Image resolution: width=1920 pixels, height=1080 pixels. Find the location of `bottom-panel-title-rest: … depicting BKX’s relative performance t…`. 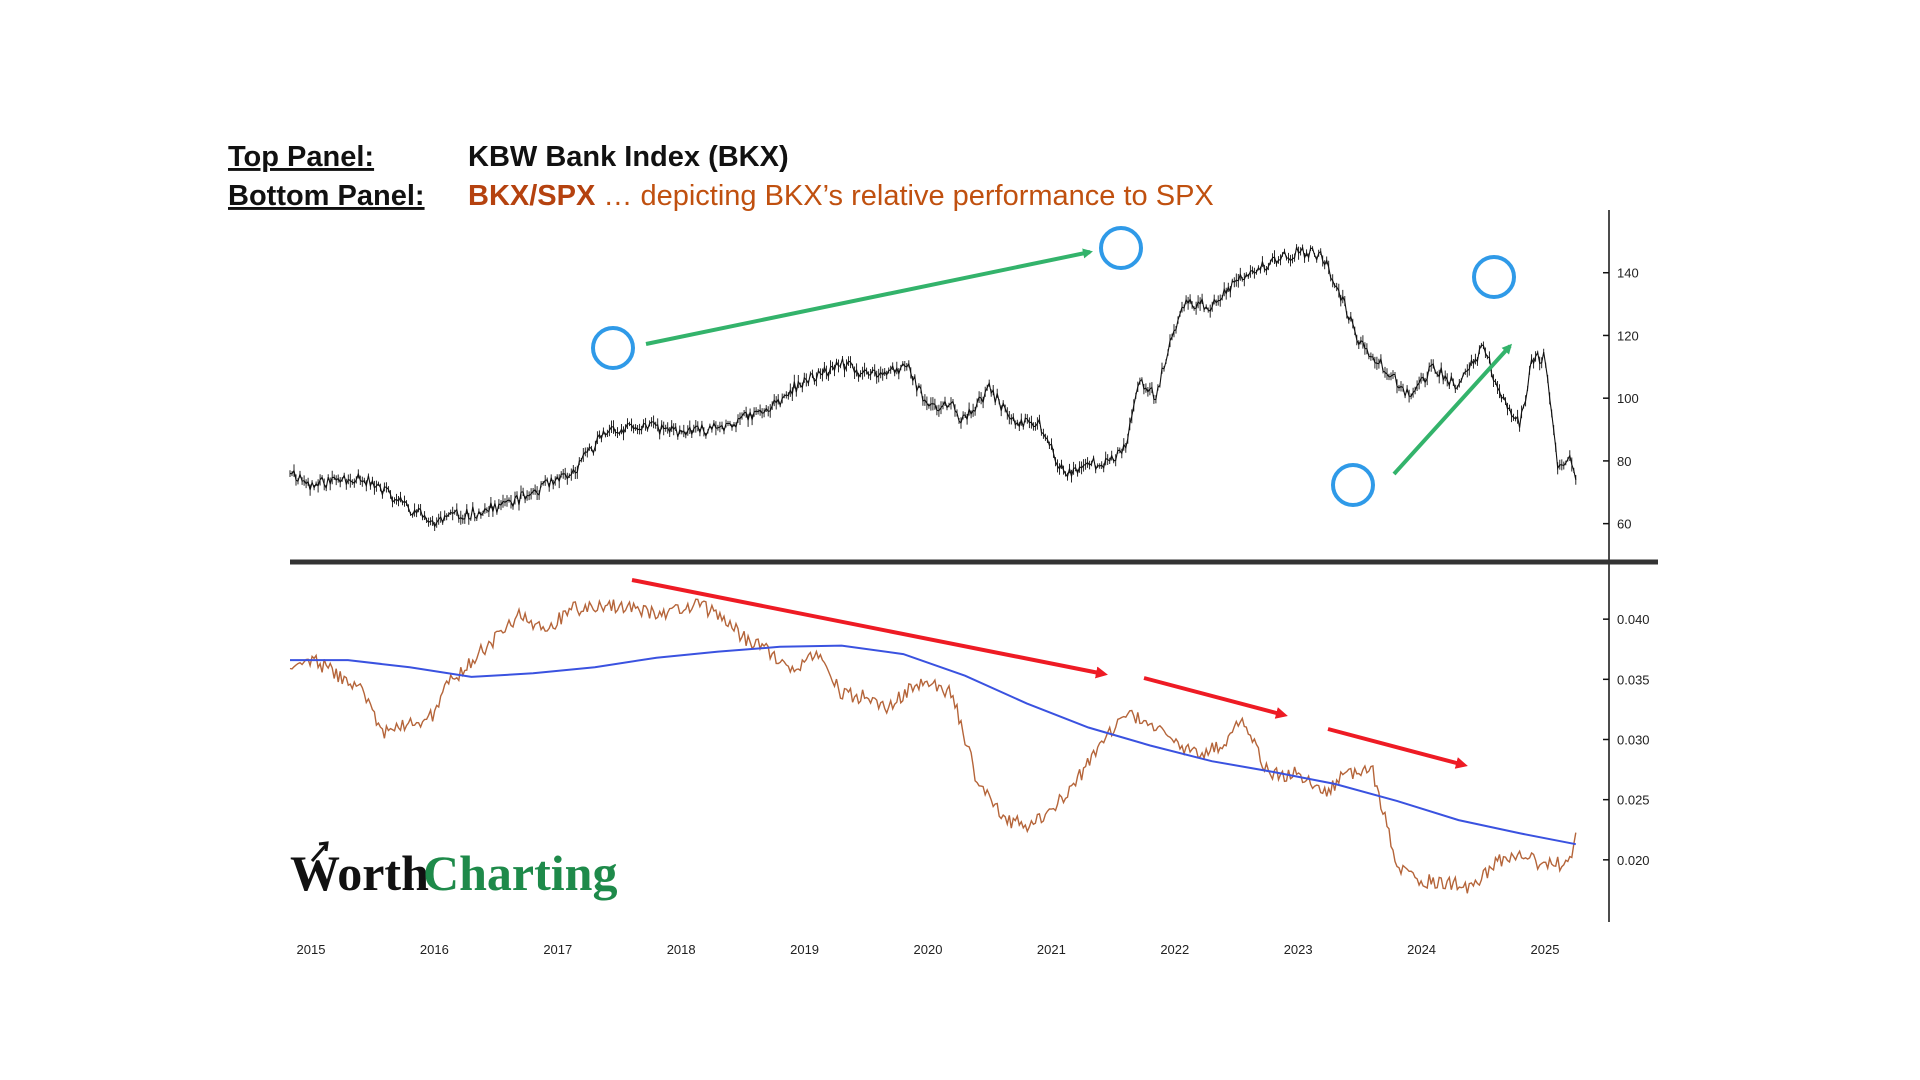

bottom-panel-title-rest: … depicting BKX’s relative performance t… is located at coordinates (904, 196).